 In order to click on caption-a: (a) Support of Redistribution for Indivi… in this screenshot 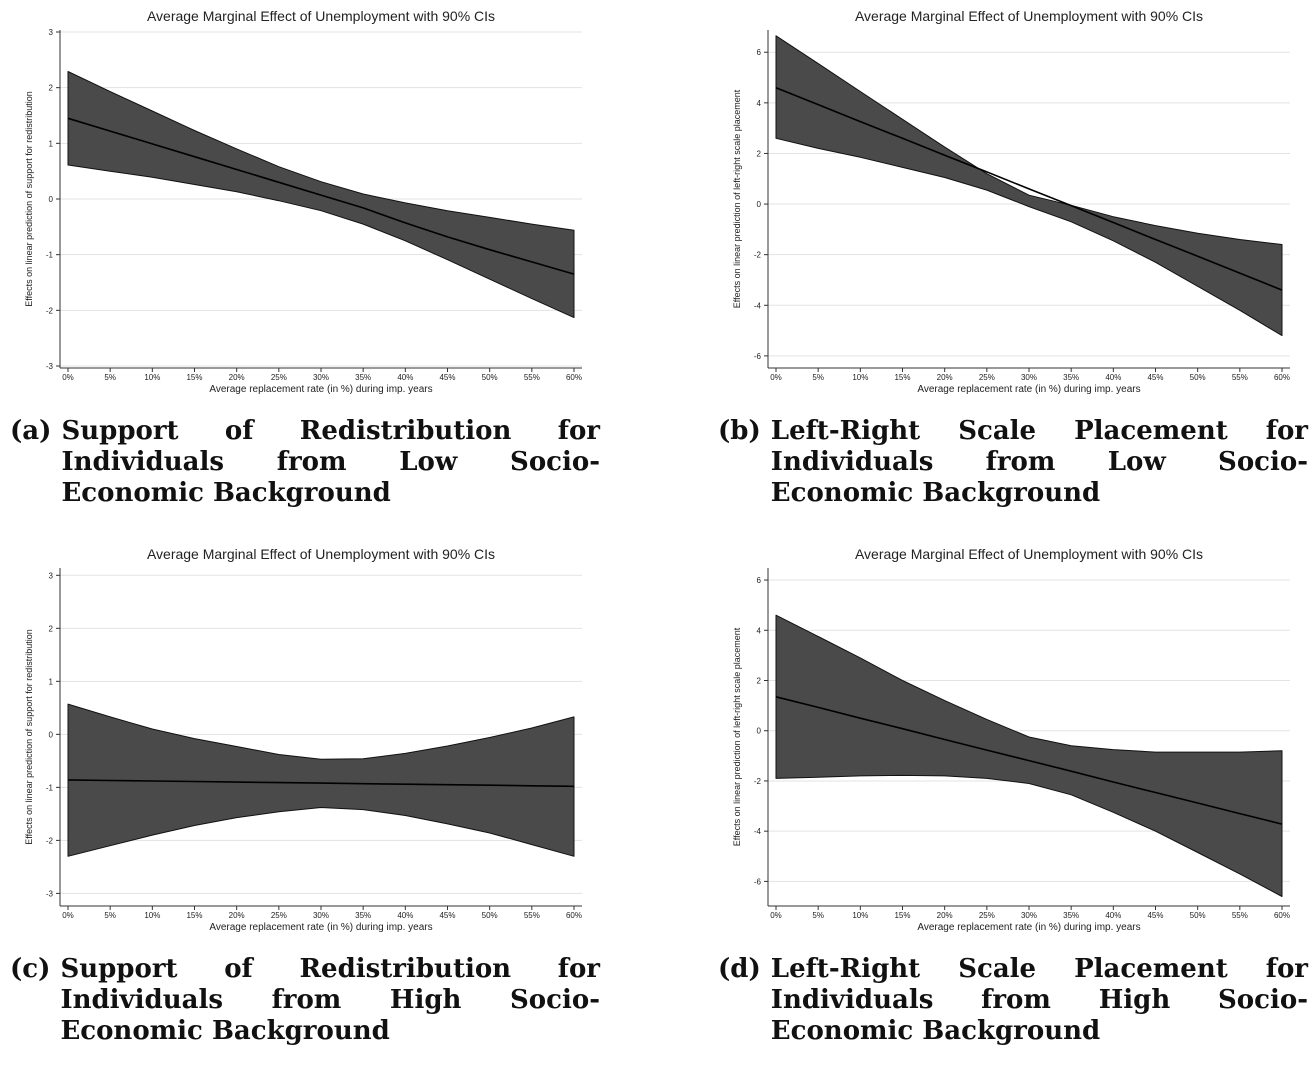, I will do `click(305, 462)`.